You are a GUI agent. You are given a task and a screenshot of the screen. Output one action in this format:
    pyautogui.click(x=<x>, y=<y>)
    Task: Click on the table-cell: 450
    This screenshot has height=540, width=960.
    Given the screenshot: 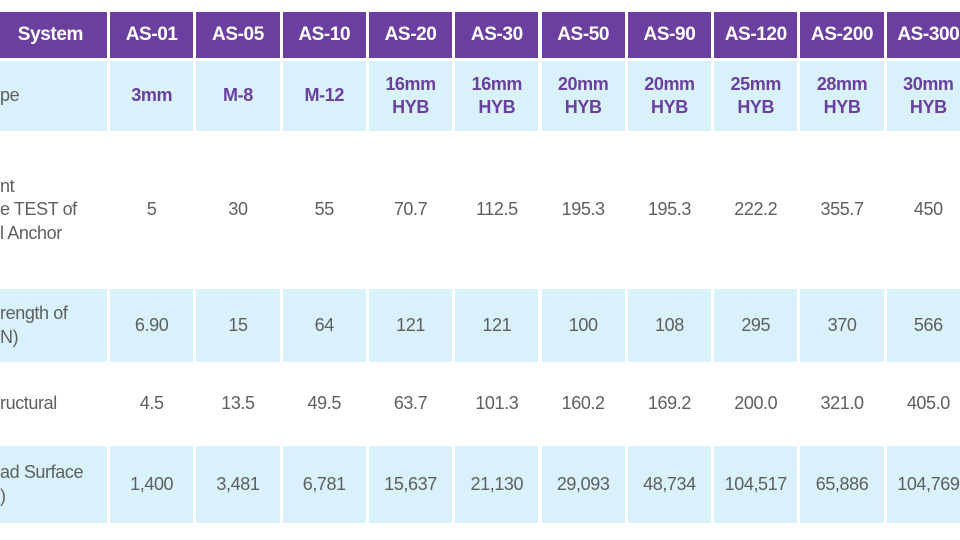 What is the action you would take?
    pyautogui.click(x=923, y=210)
    